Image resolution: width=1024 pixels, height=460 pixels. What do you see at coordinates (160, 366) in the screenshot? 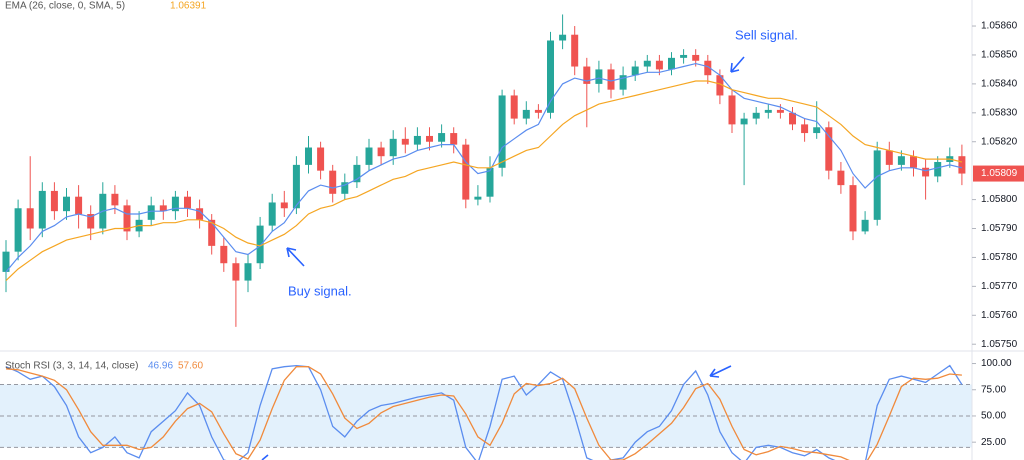
I see `stoch-legend-value: 46.96` at bounding box center [160, 366].